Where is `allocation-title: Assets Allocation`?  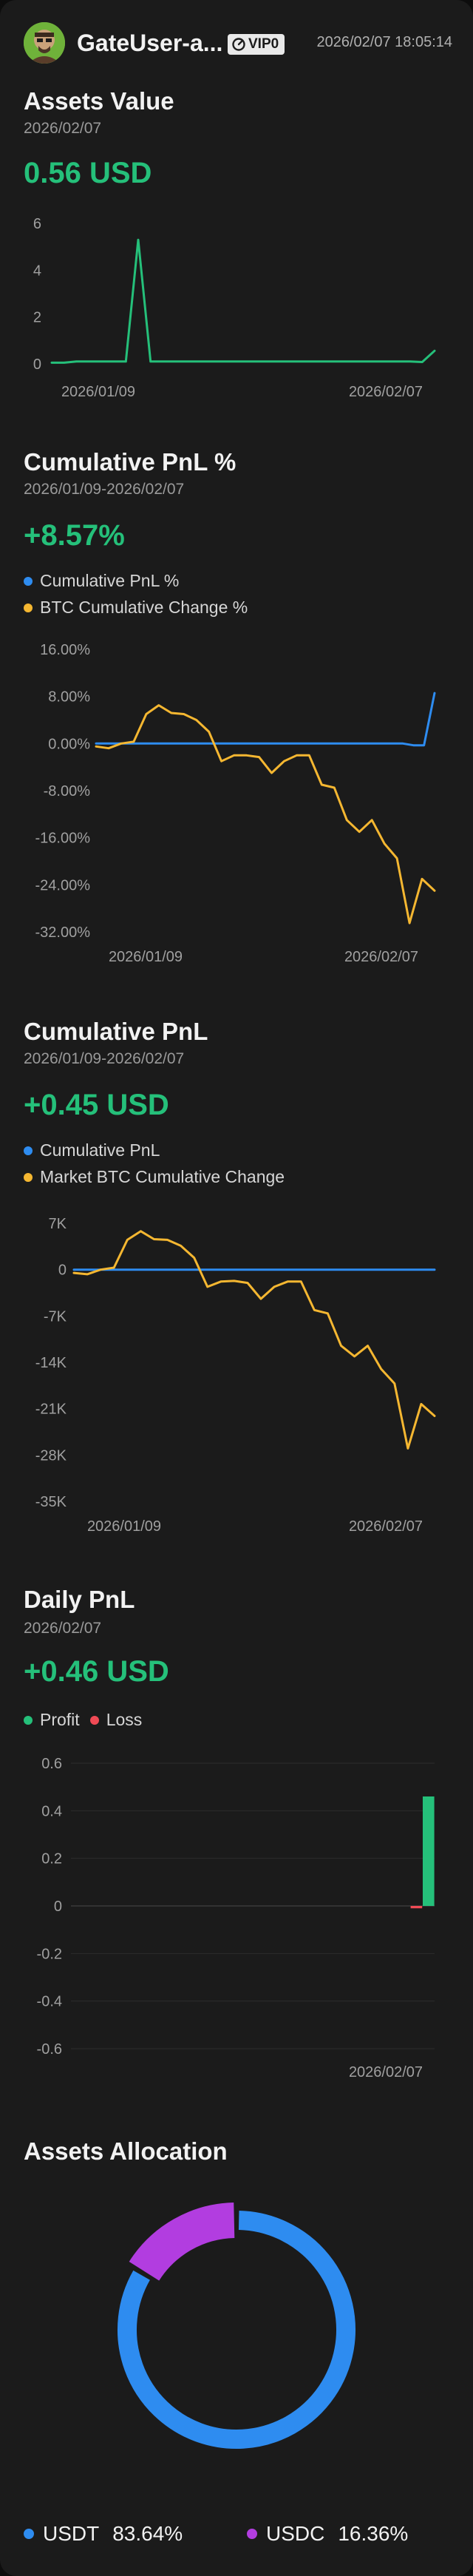 allocation-title: Assets Allocation is located at coordinates (126, 2151).